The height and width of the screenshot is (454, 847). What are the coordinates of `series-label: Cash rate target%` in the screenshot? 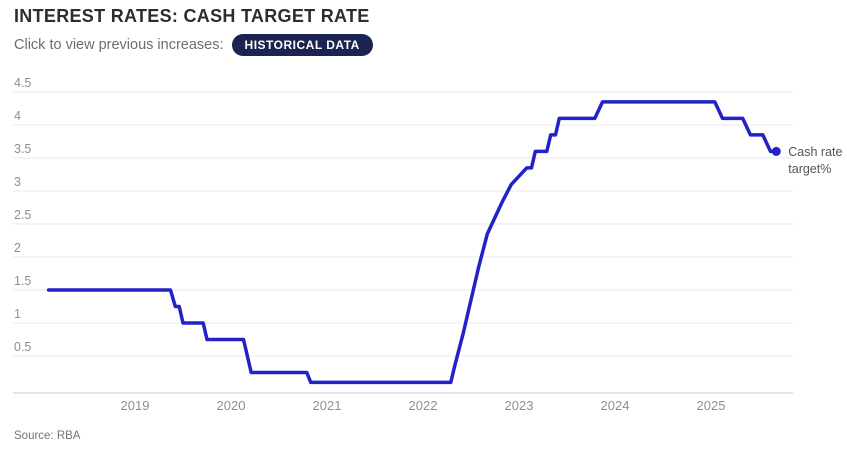 It's located at (815, 161).